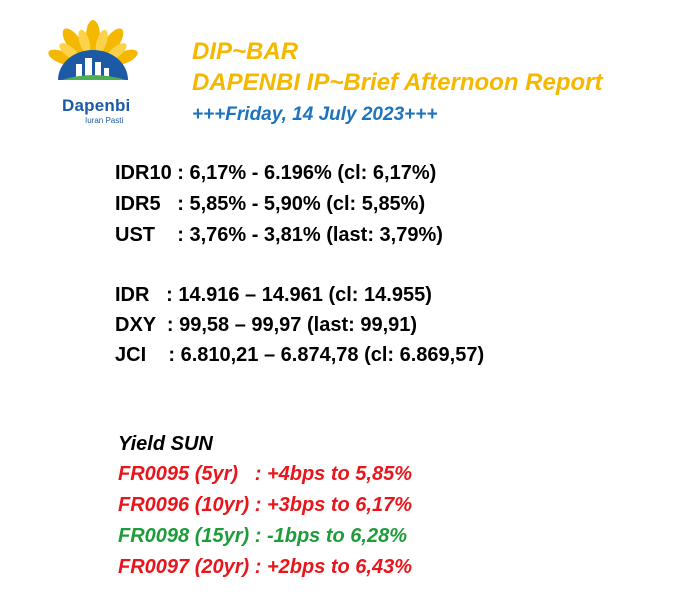  What do you see at coordinates (265, 567) in the screenshot?
I see `sun-row-fr0097: FR0097 (20yr) : +2bps to 6,43%` at bounding box center [265, 567].